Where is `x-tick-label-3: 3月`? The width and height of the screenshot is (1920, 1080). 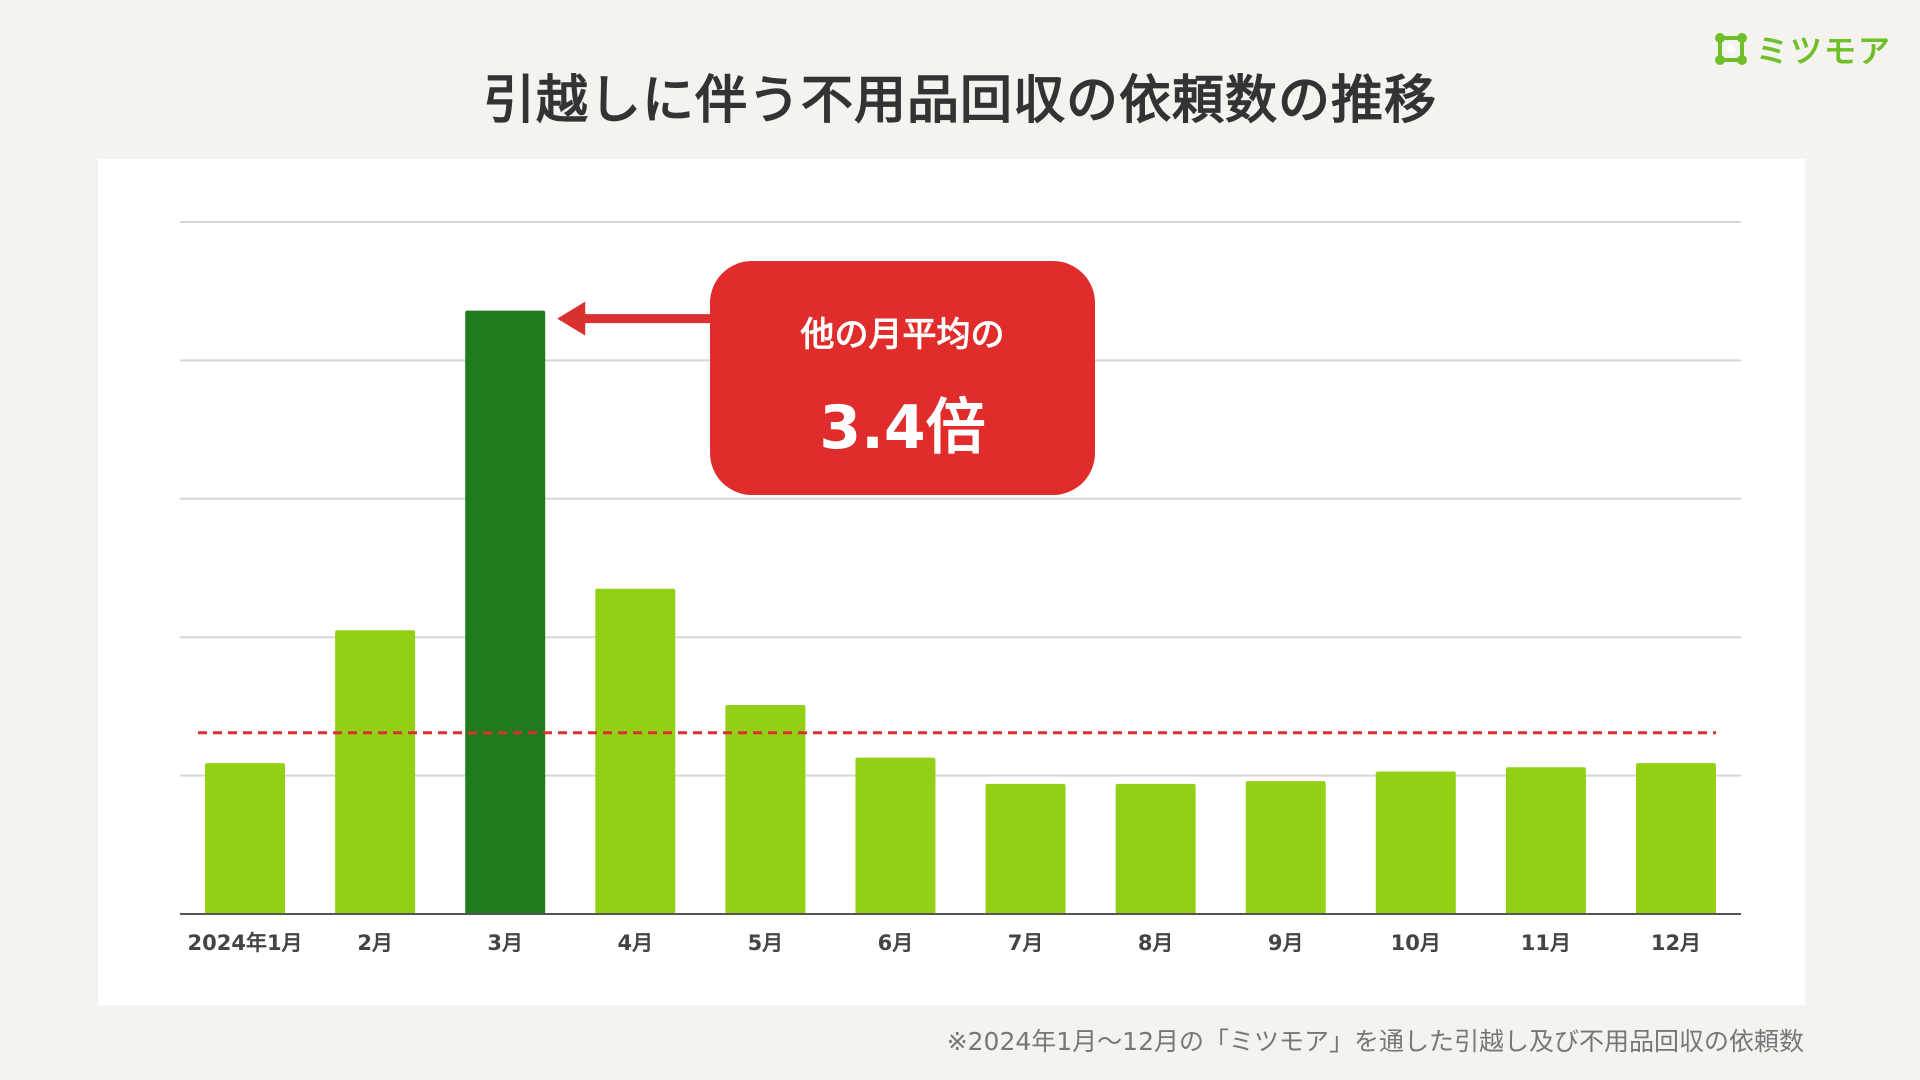
x-tick-label-3: 3月 is located at coordinates (505, 943).